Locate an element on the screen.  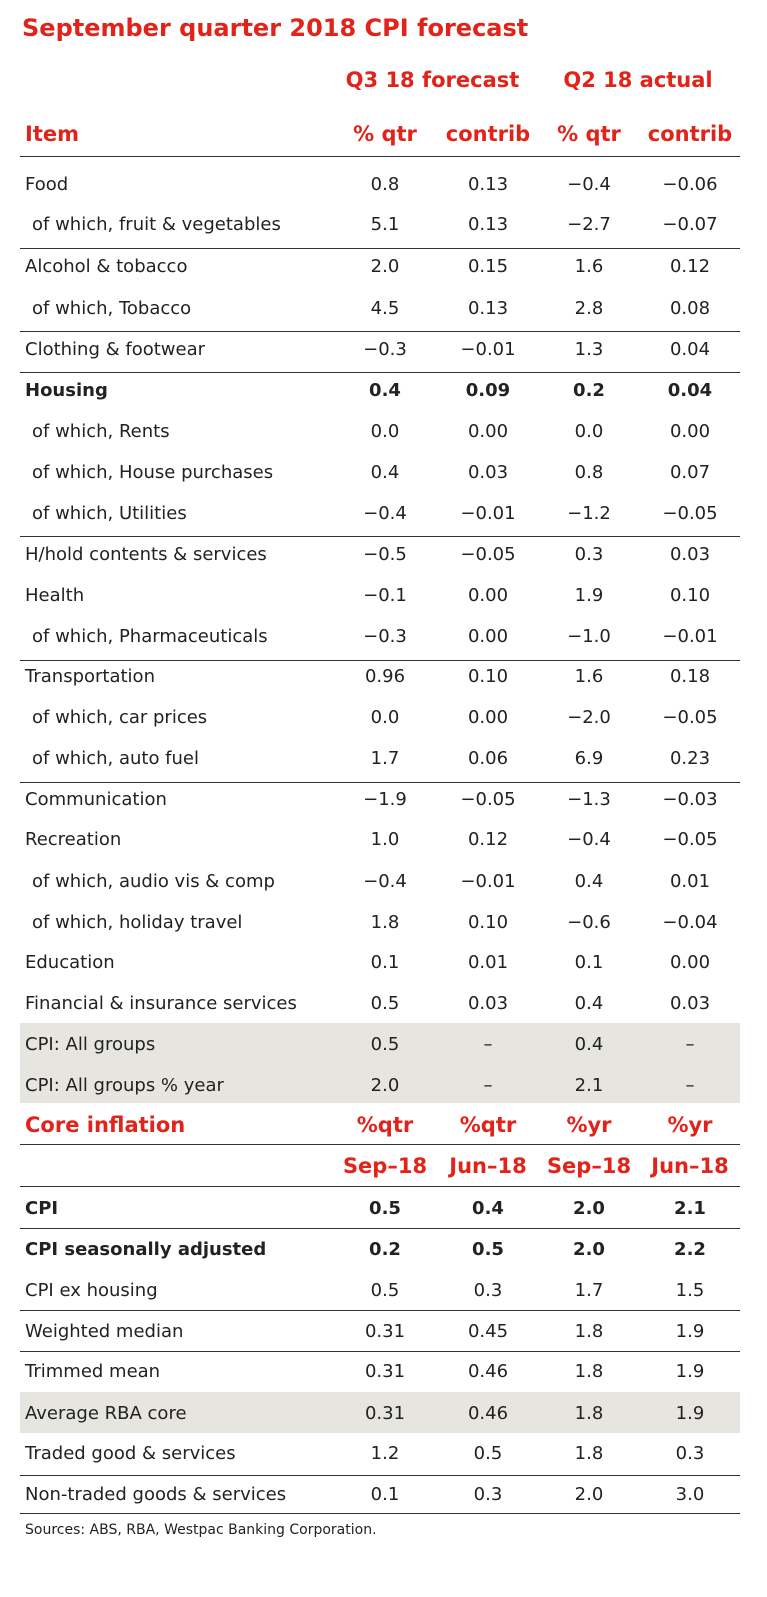
row-value: 3.0 is located at coordinates (690, 1494).